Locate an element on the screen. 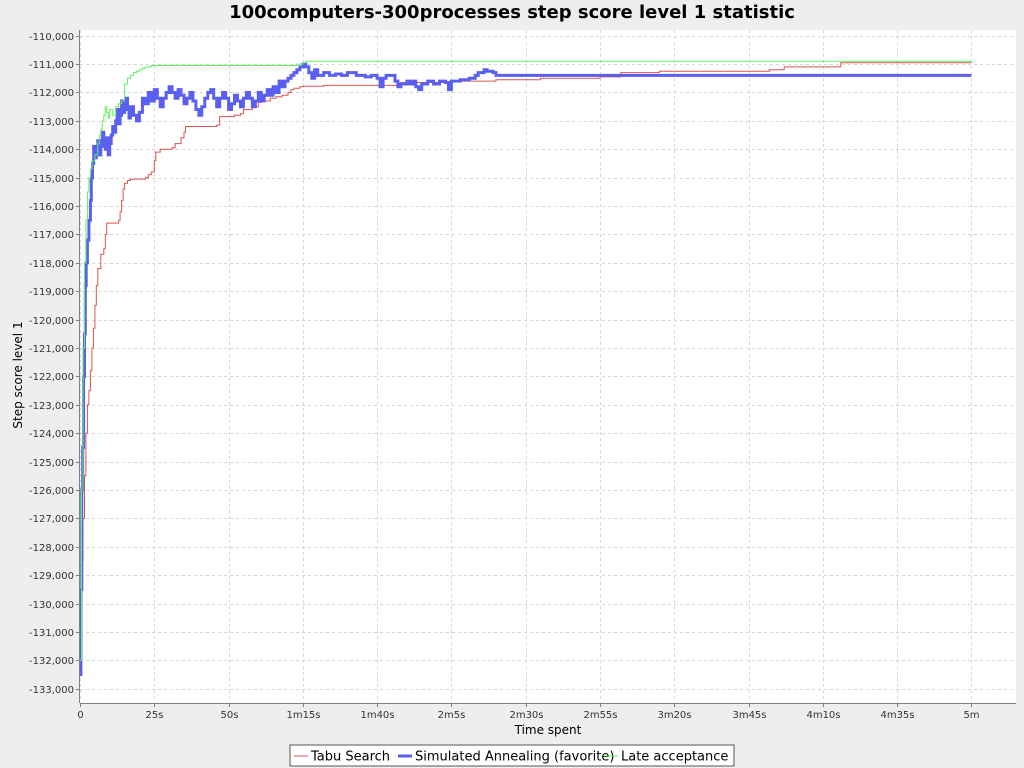 This screenshot has width=1024, height=768. y-tick-label: -118,000 is located at coordinates (51, 264).